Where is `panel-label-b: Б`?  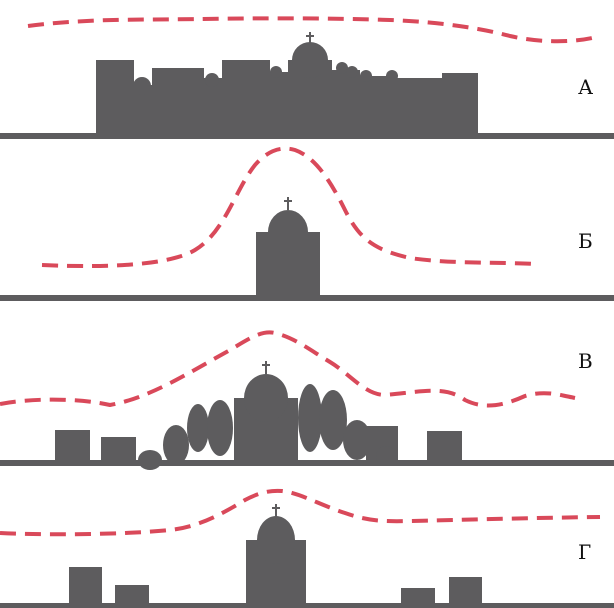 panel-label-b: Б is located at coordinates (585, 241).